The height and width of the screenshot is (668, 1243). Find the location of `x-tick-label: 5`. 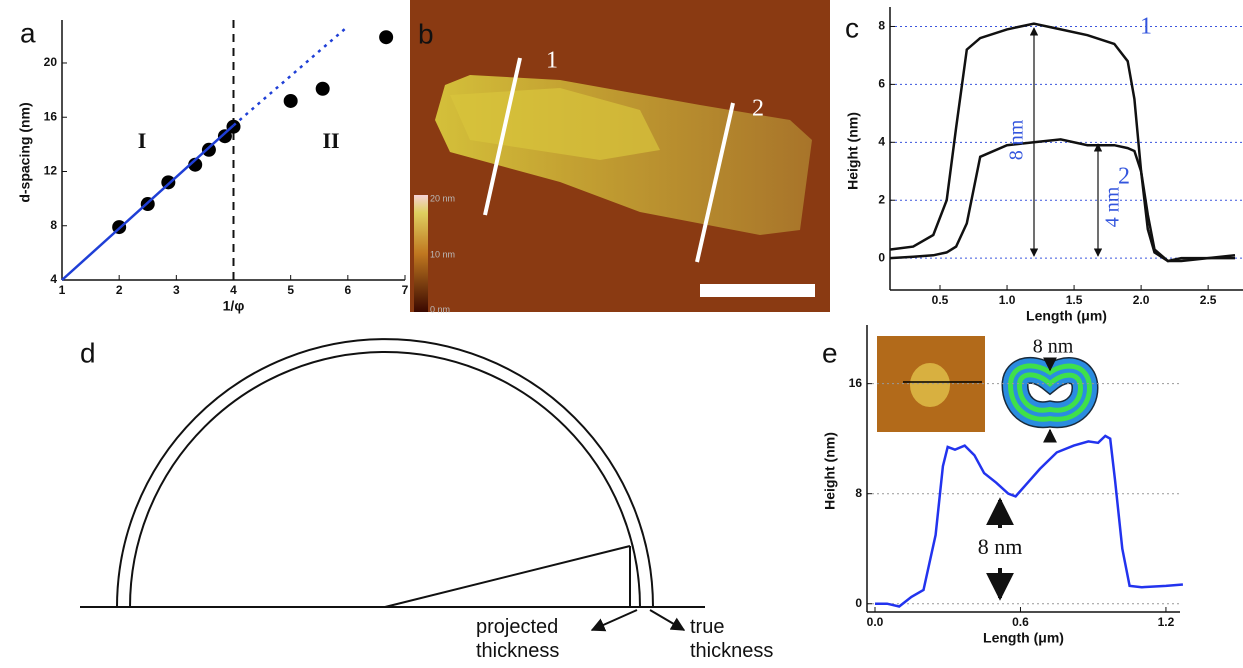

x-tick-label: 5 is located at coordinates (290, 290).